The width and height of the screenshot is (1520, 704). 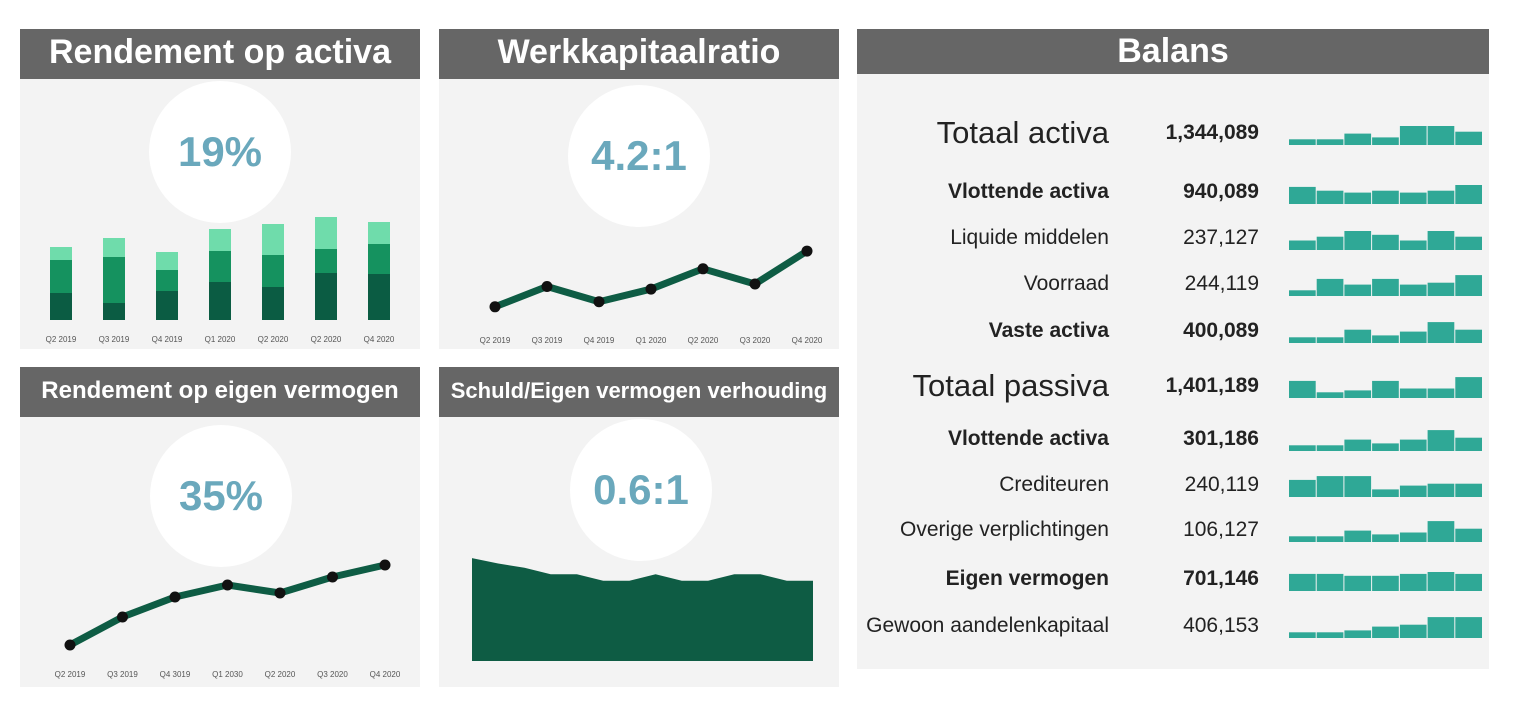 What do you see at coordinates (1004, 529) in the screenshot?
I see `balance-row-label: Overige verplichtingen` at bounding box center [1004, 529].